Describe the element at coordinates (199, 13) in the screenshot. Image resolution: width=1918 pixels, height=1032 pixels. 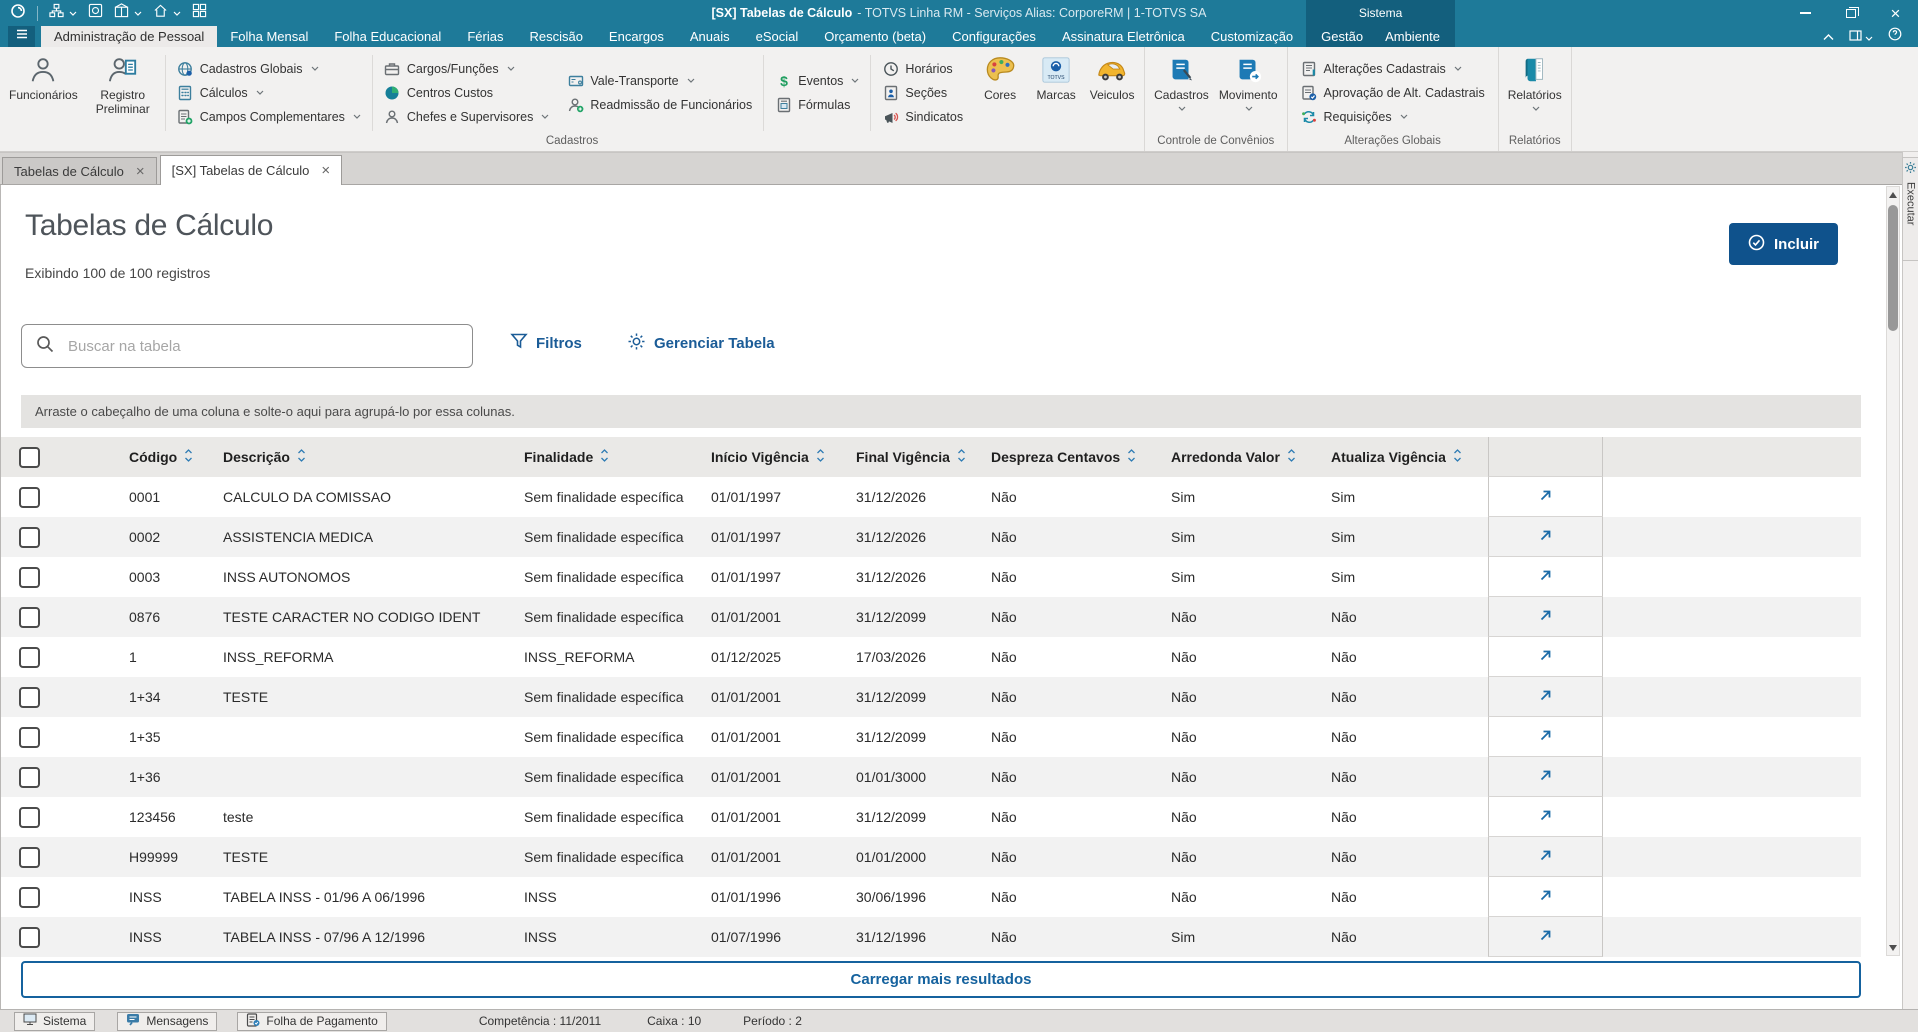
I see `titlebar-grid-icon` at that location.